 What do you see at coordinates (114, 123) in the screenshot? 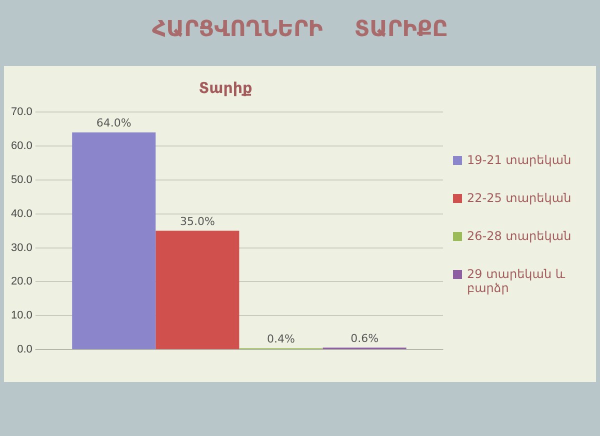
I see `data-label: 64.0%` at bounding box center [114, 123].